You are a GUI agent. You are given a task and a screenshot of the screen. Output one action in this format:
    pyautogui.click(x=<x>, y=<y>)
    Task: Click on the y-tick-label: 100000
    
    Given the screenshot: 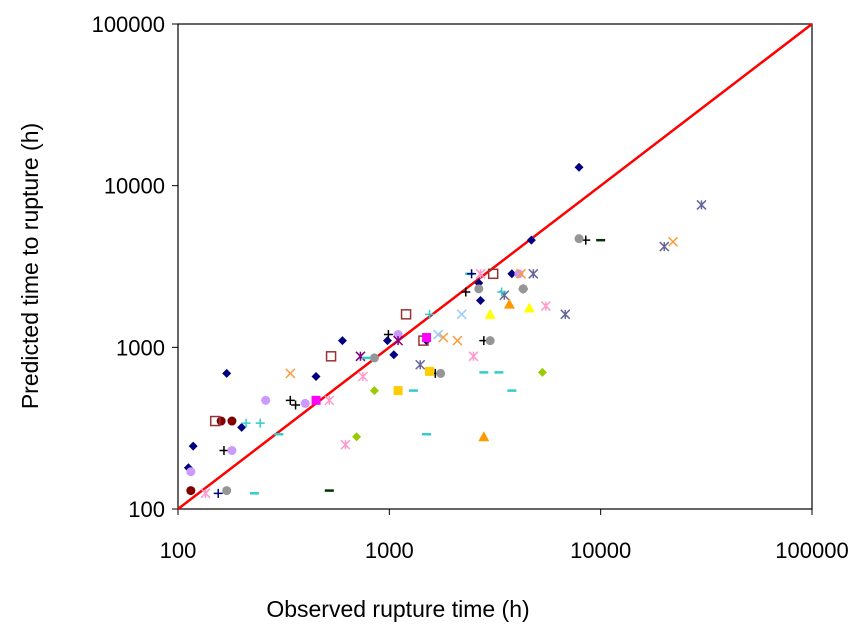 What is the action you would take?
    pyautogui.click(x=128, y=24)
    